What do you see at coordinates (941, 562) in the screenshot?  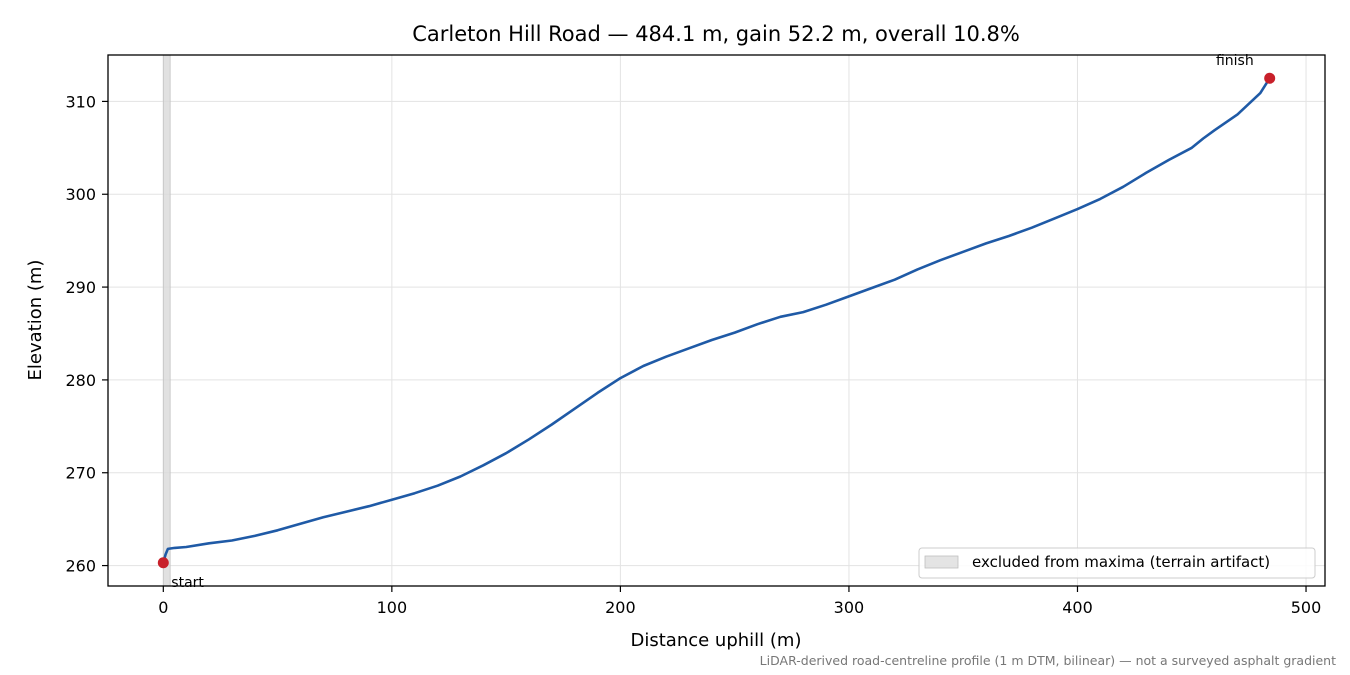 I see `legend-swatch-excluded` at bounding box center [941, 562].